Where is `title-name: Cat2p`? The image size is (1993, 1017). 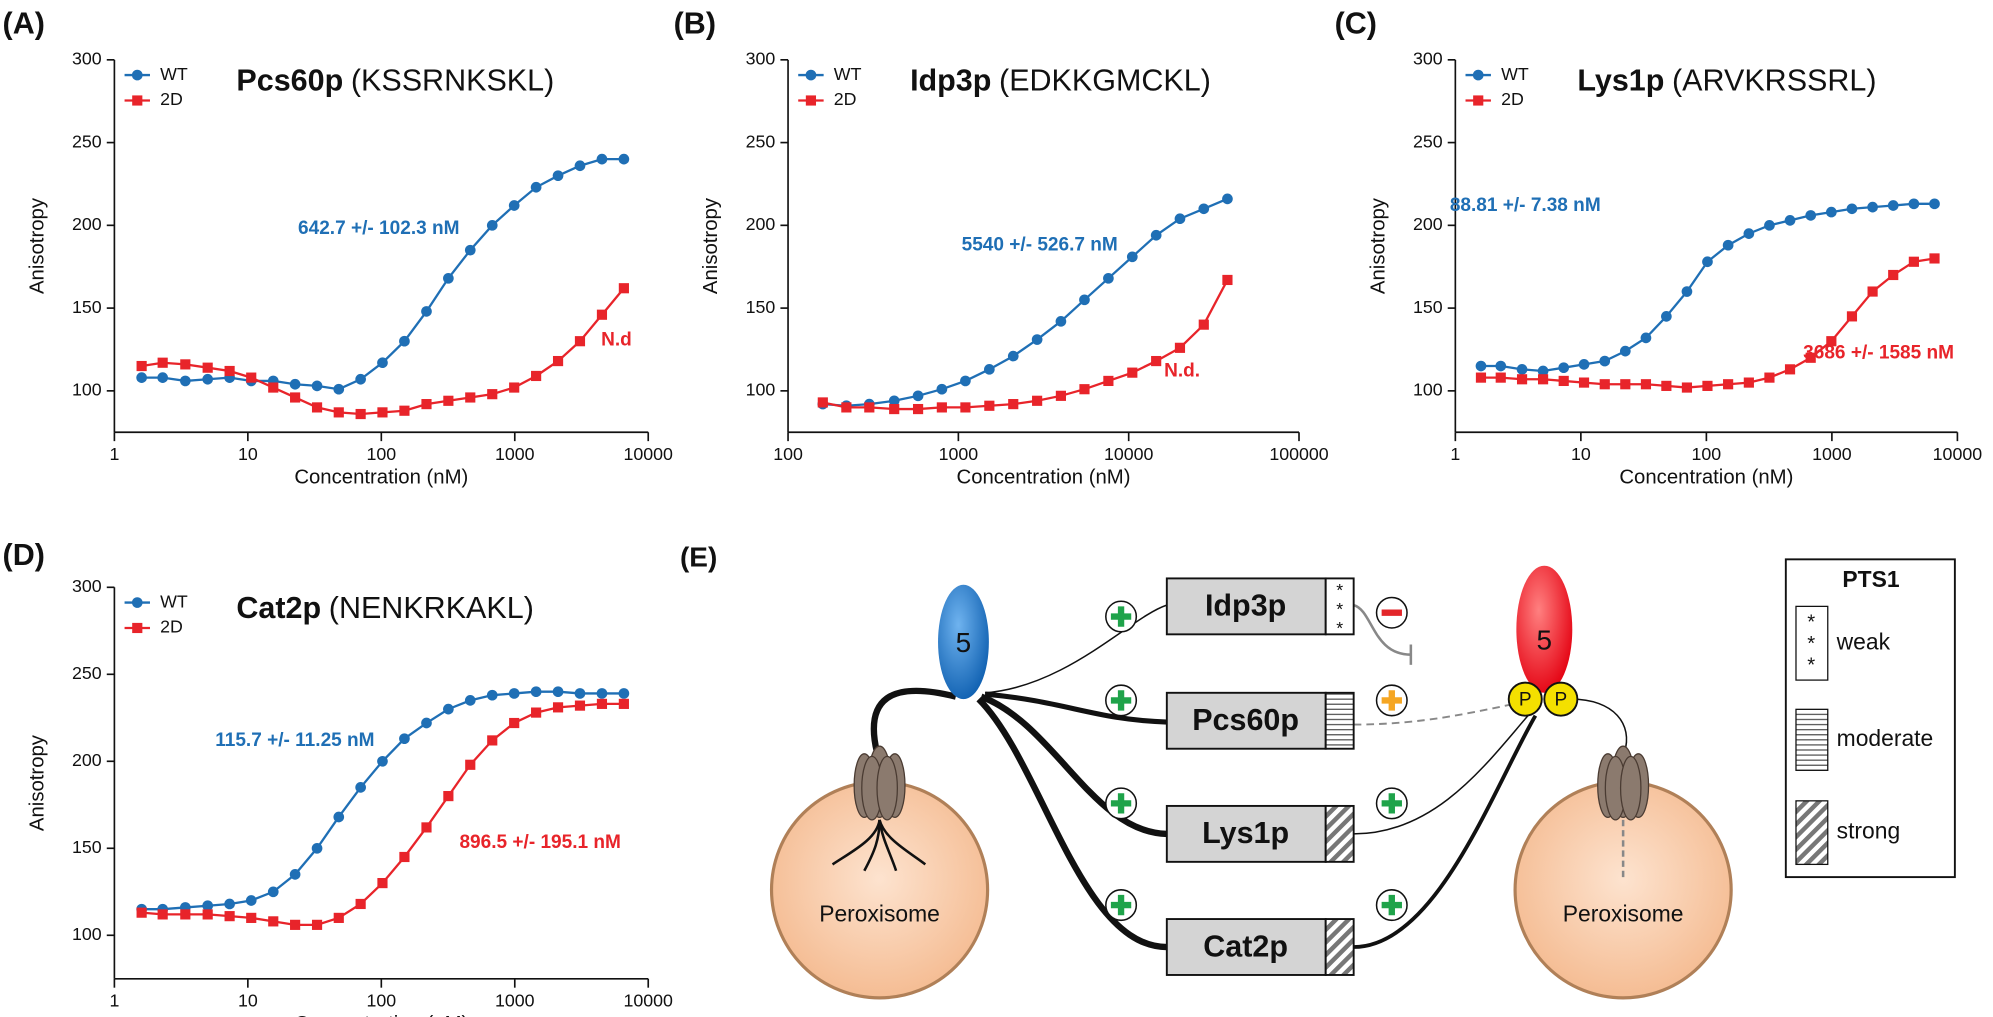
title-name: Cat2p is located at coordinates (278, 608).